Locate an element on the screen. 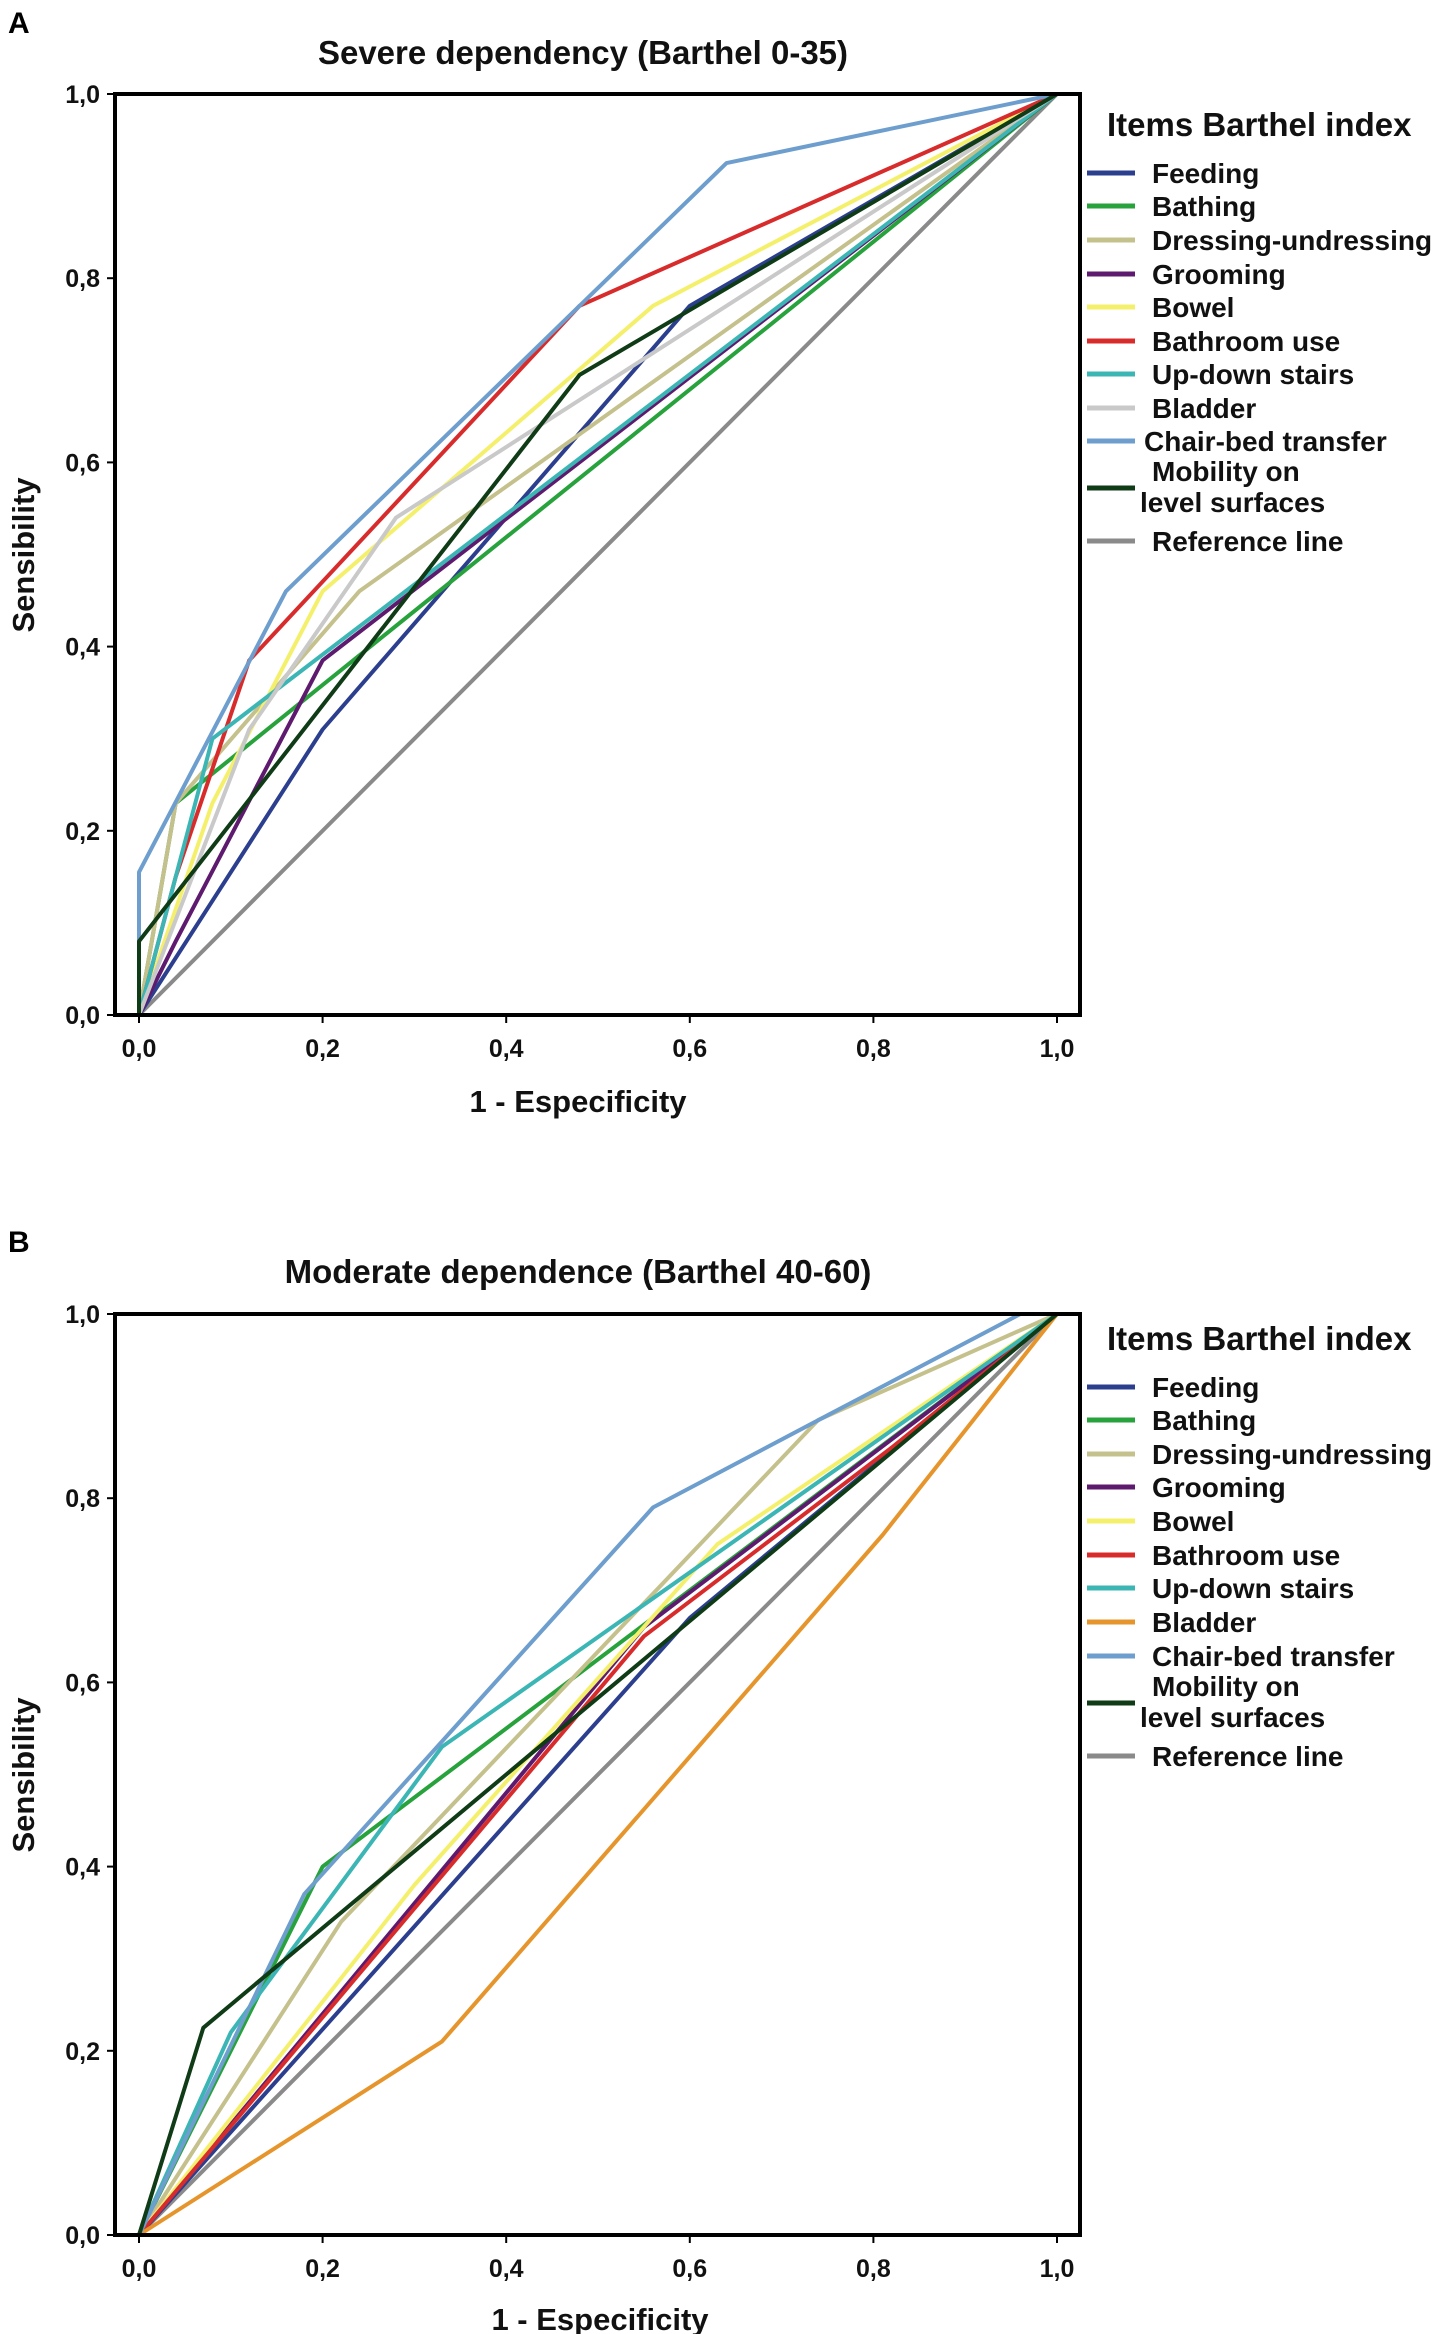 The image size is (1434, 2334). chart-title: Moderate dependence (Barthel 40-60) is located at coordinates (578, 1271).